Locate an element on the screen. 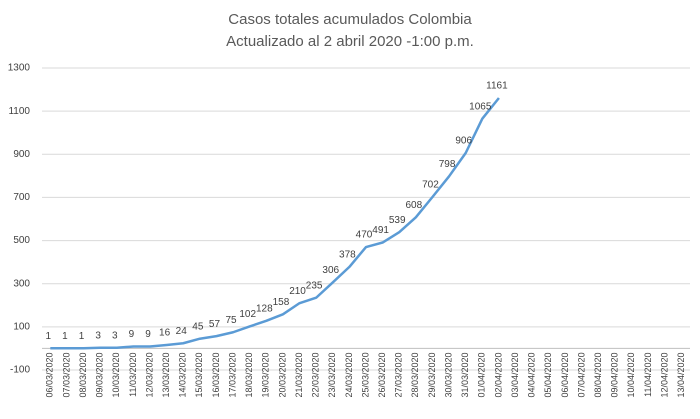 The width and height of the screenshot is (700, 419). data-label: 608 is located at coordinates (414, 205).